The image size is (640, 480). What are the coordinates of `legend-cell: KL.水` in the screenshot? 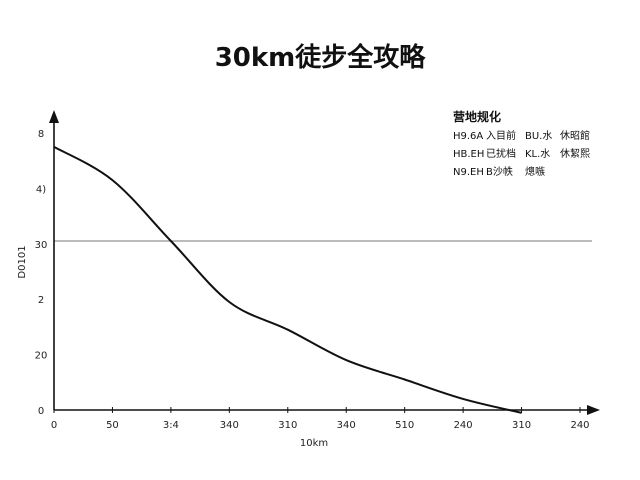 It's located at (537, 154).